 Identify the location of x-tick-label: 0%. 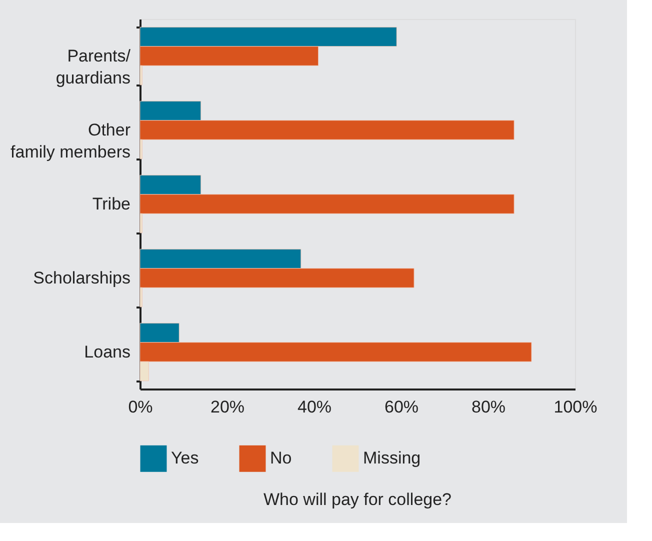
(140, 407).